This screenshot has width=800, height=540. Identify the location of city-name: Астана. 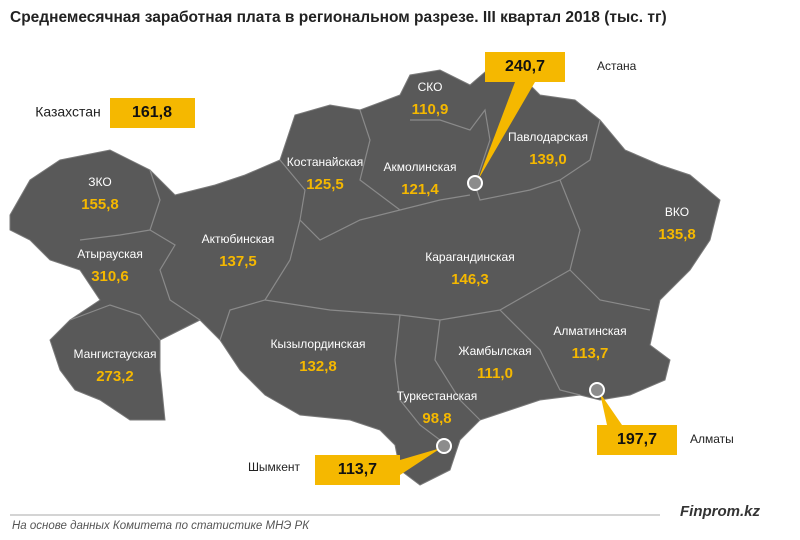
(617, 66).